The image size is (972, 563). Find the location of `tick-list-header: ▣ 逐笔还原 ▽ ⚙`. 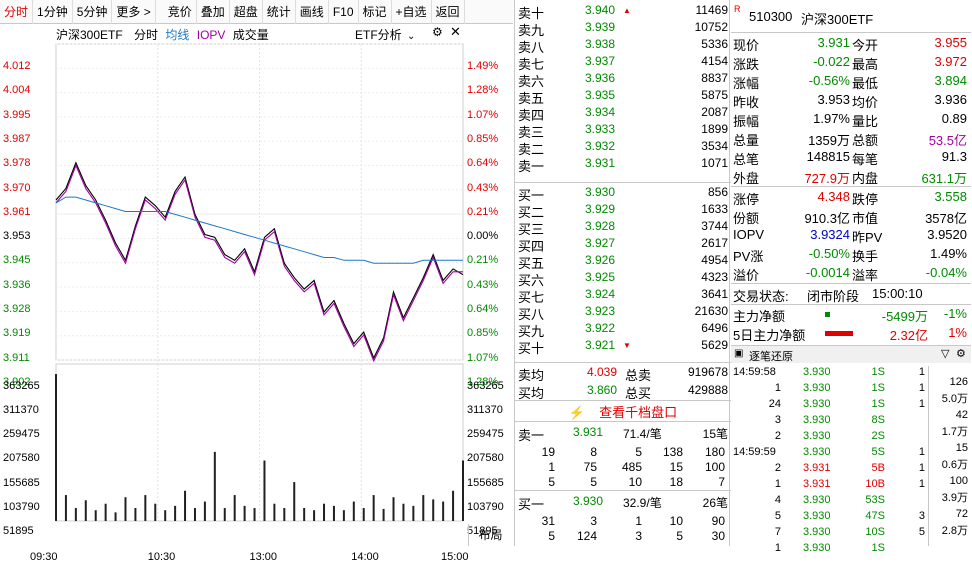

tick-list-header: ▣ 逐笔还原 ▽ ⚙ is located at coordinates (851, 354).